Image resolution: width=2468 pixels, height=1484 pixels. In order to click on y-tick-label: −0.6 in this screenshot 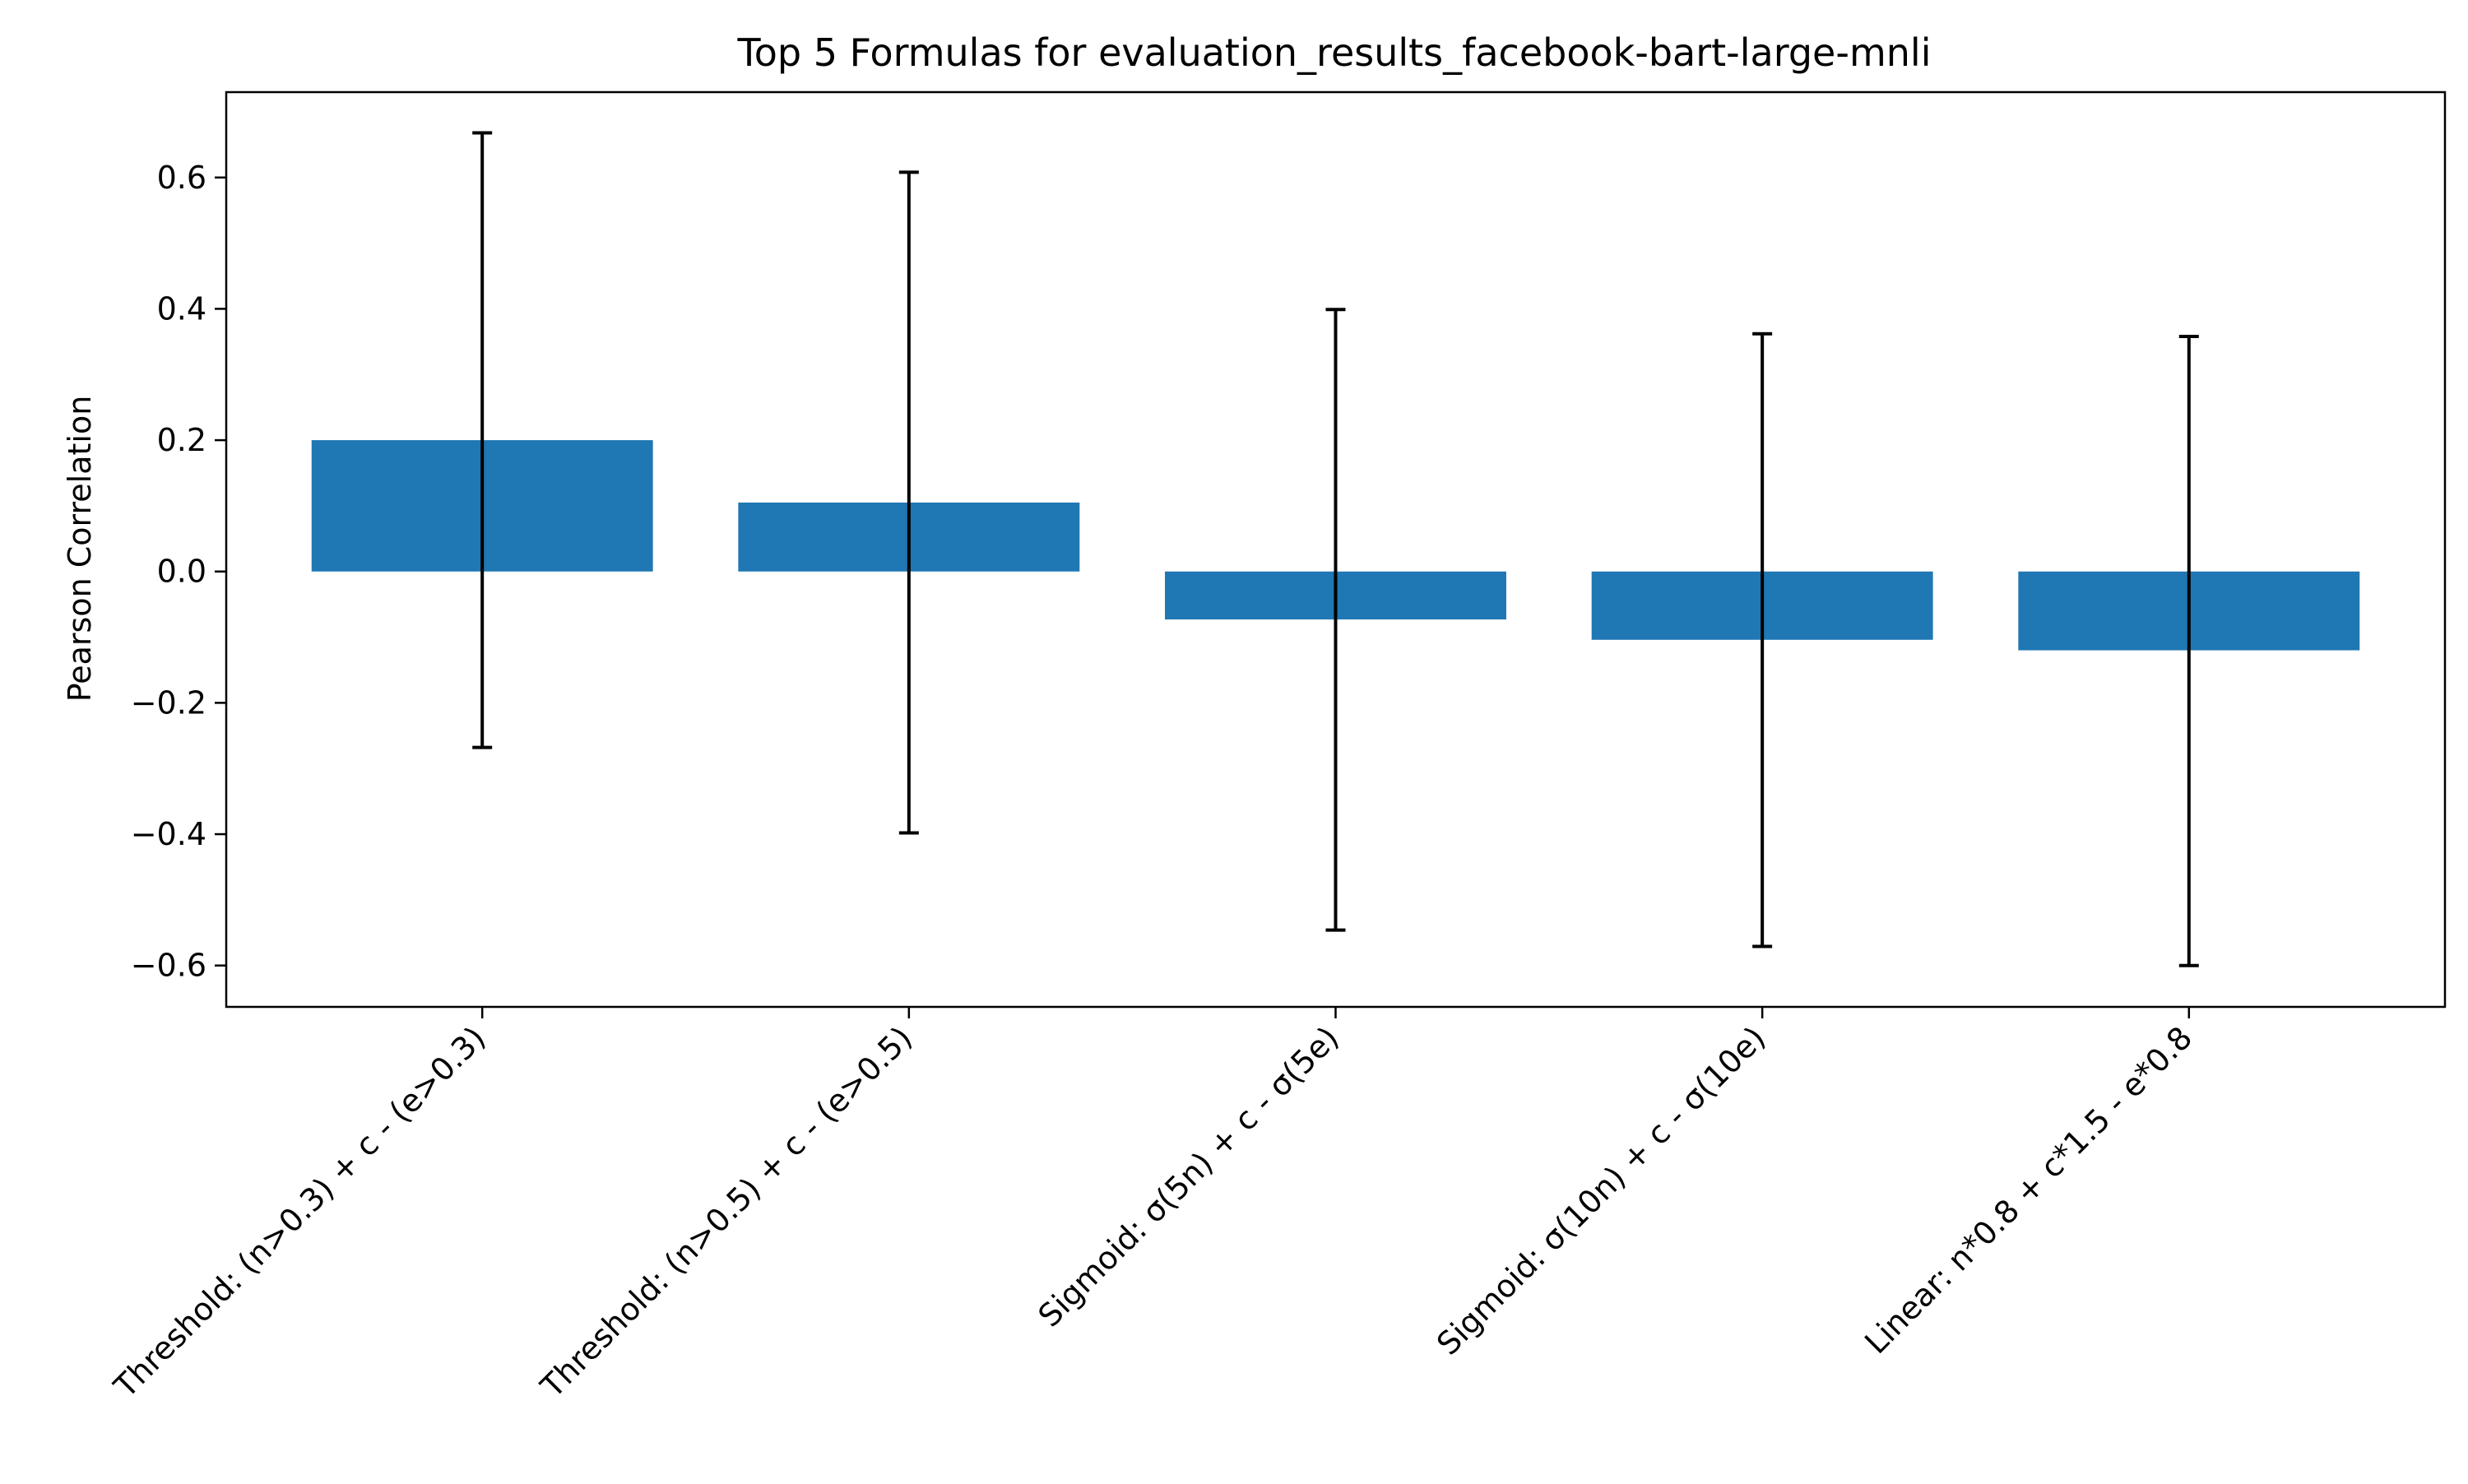, I will do `click(168, 966)`.